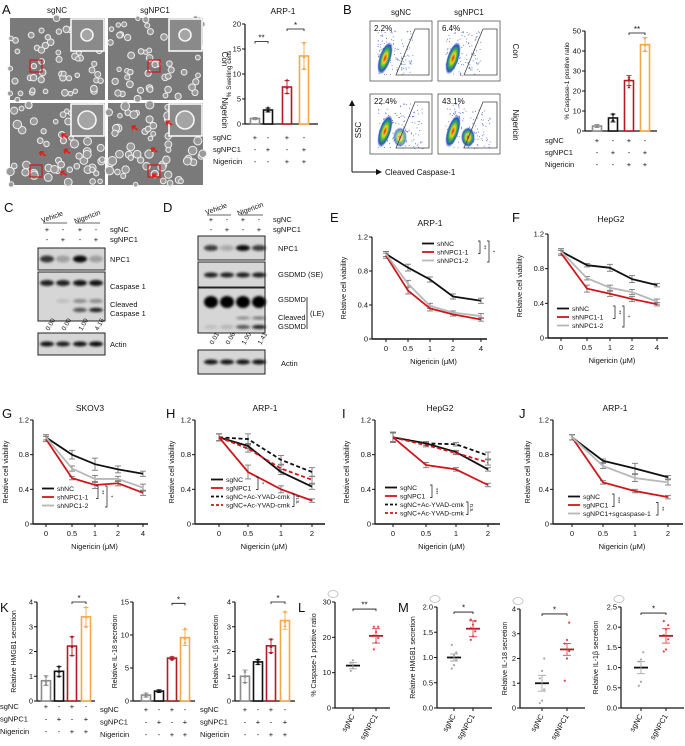 Image resolution: width=685 pixels, height=746 pixels. Describe the element at coordinates (430, 348) in the screenshot. I see `x-tick-label: 1` at that location.